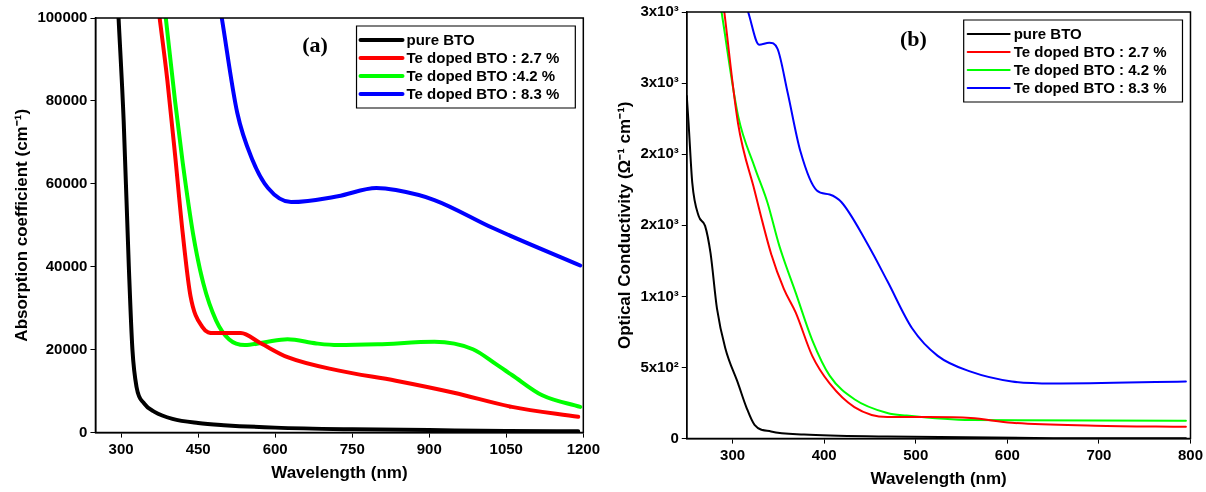  I want to click on y-tick-label: 40000, so click(66, 265).